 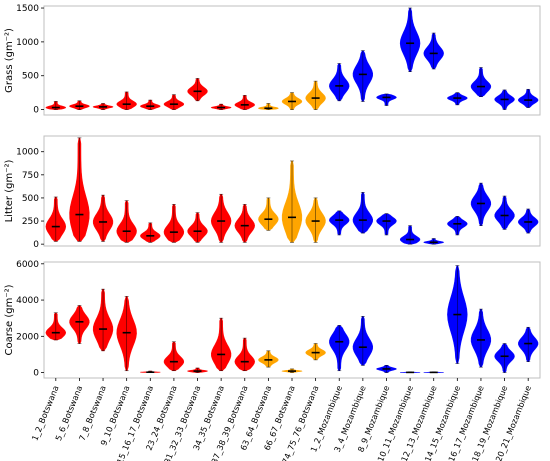 What do you see at coordinates (30, 60) in the screenshot?
I see `y-axis-ticks: 0 500 1000 1500` at bounding box center [30, 60].